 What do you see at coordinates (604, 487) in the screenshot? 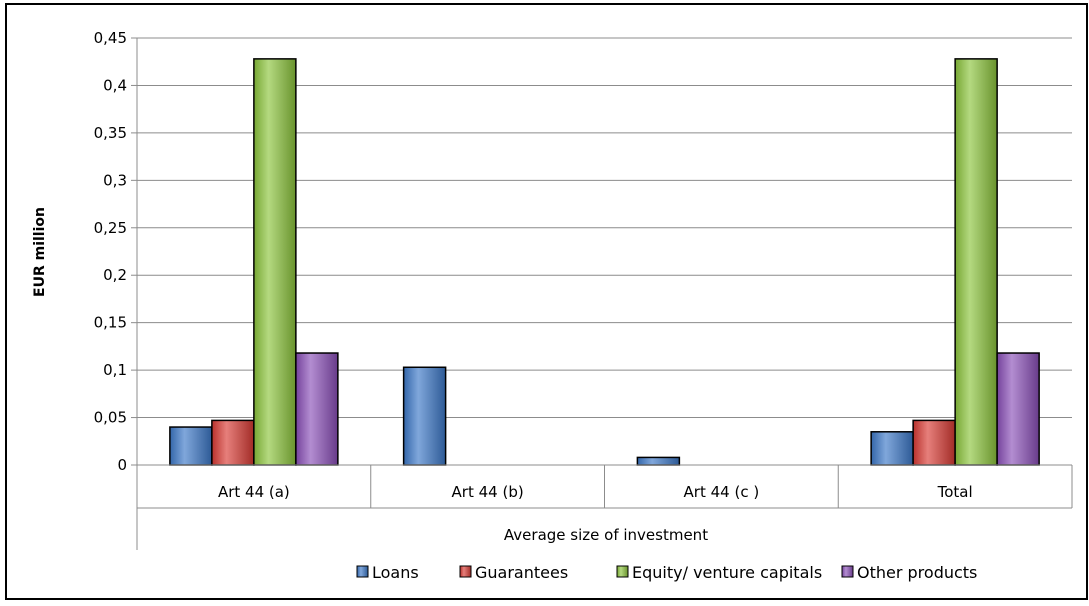
I see `category-axis: Art 44 (a) Art 44 (b) Art 44 (c ) Total` at bounding box center [604, 487].